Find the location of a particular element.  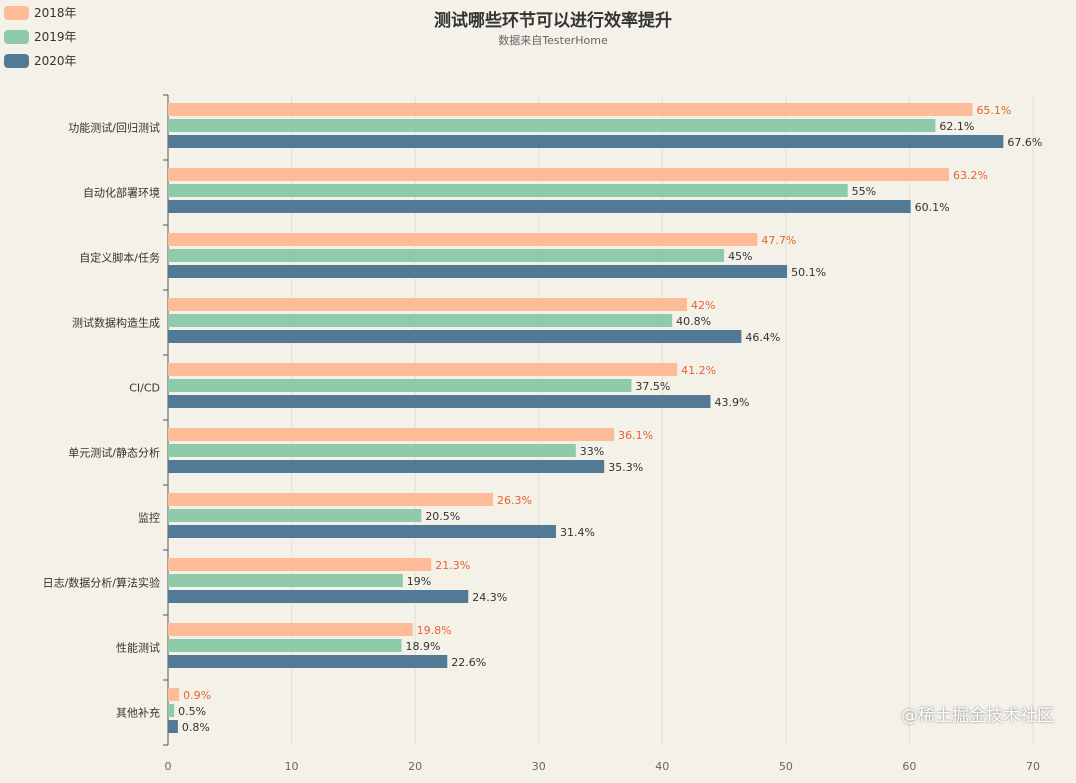

legend-item: 2020年 is located at coordinates (40, 60).